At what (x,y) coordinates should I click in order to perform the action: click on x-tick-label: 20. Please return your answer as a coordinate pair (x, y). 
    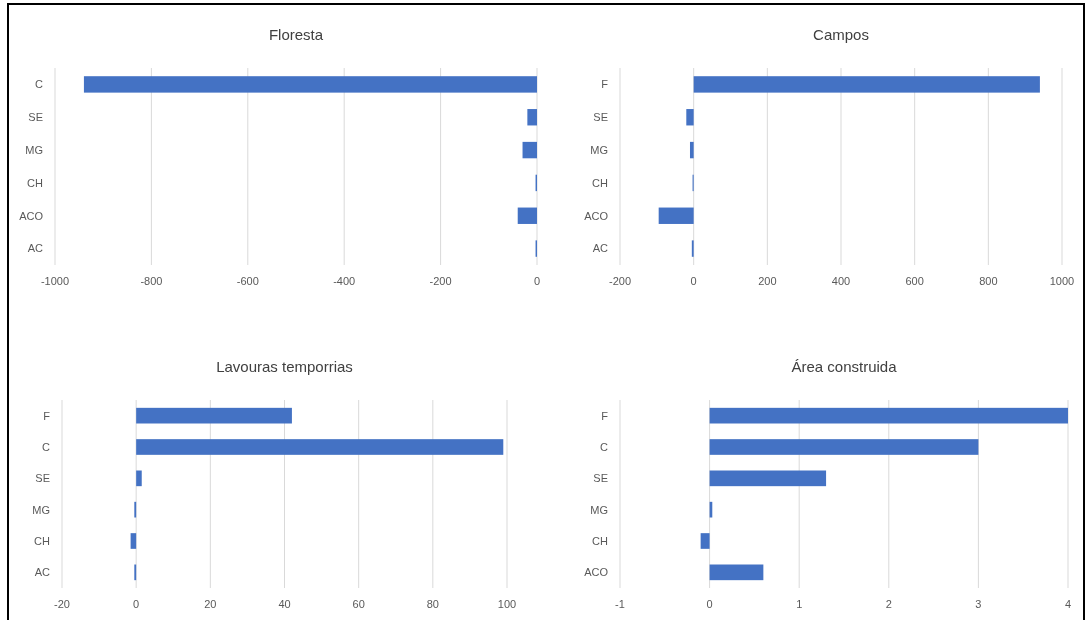
    Looking at the image, I should click on (210, 604).